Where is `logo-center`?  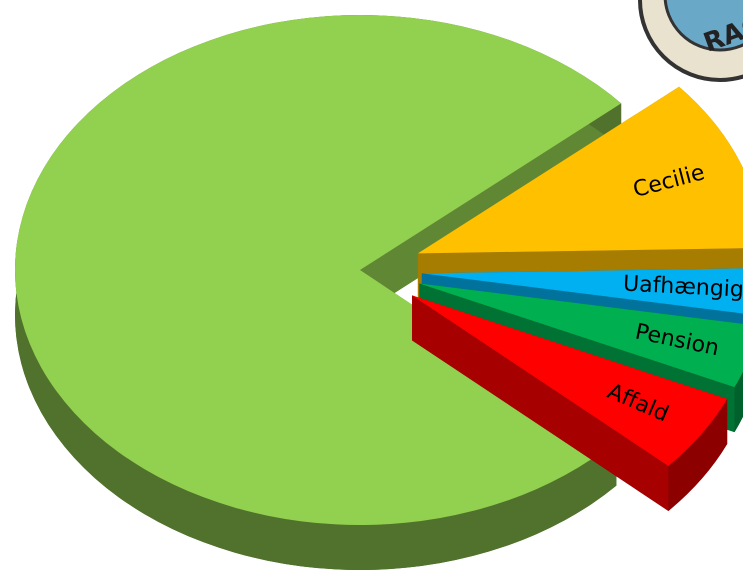 logo-center is located at coordinates (703, 26).